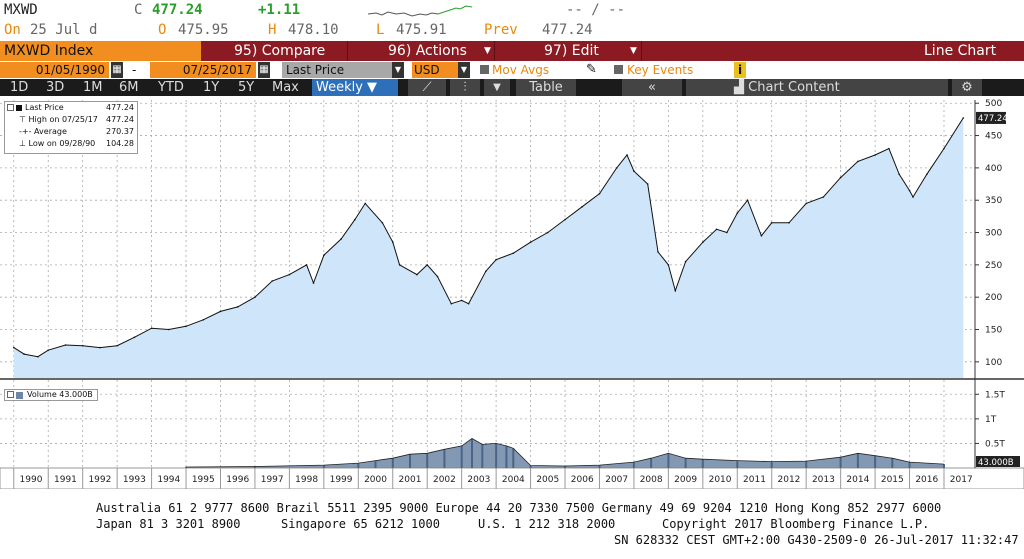 This screenshot has width=1024, height=559. Describe the element at coordinates (427, 87) in the screenshot. I see `line-chart-icon: ⟋` at that location.